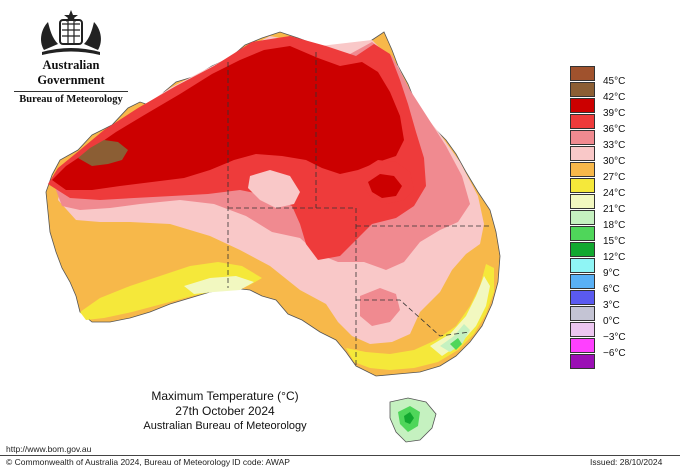 Image resolution: width=680 pixels, height=467 pixels. I want to click on region-24c-south, so click(171, 291).